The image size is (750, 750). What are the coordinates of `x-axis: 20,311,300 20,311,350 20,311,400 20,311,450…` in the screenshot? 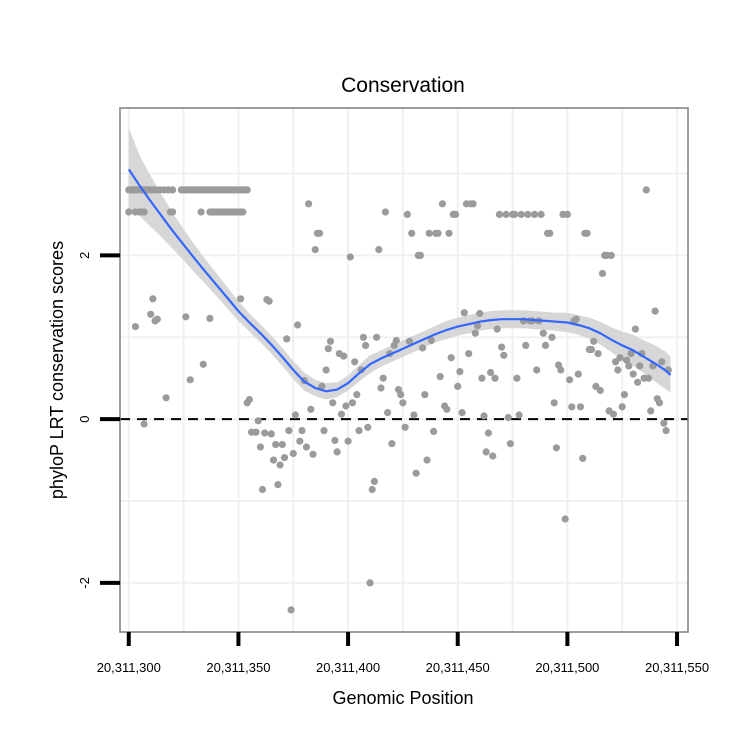 It's located at (403, 653).